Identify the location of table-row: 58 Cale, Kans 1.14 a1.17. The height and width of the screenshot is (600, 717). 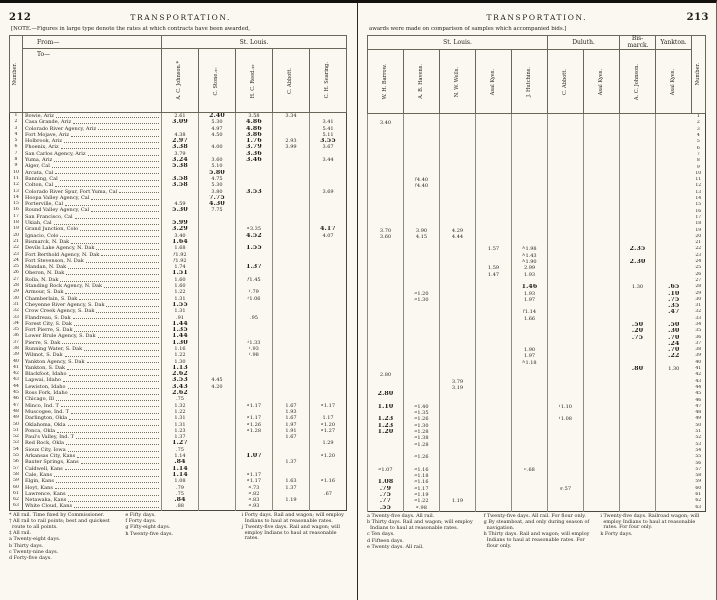
(178, 475).